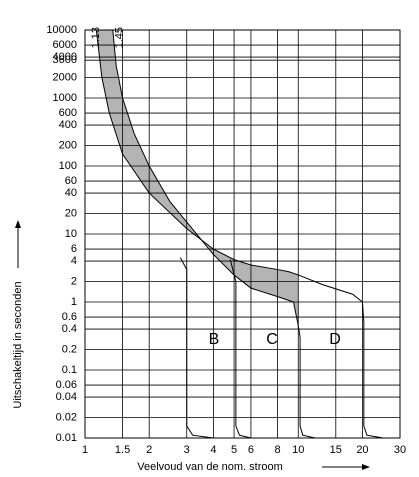 The width and height of the screenshot is (419, 477). I want to click on y-tick-label: 4000, so click(65, 57).